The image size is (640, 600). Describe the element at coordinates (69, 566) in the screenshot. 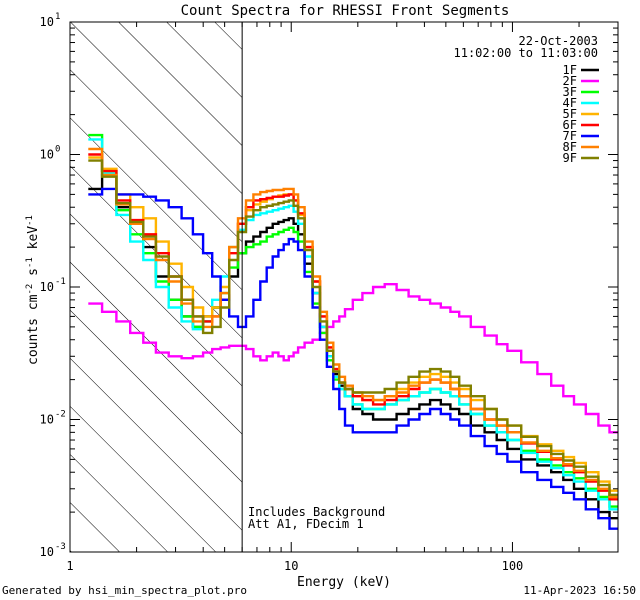

I see `x-tick-label: 1` at that location.